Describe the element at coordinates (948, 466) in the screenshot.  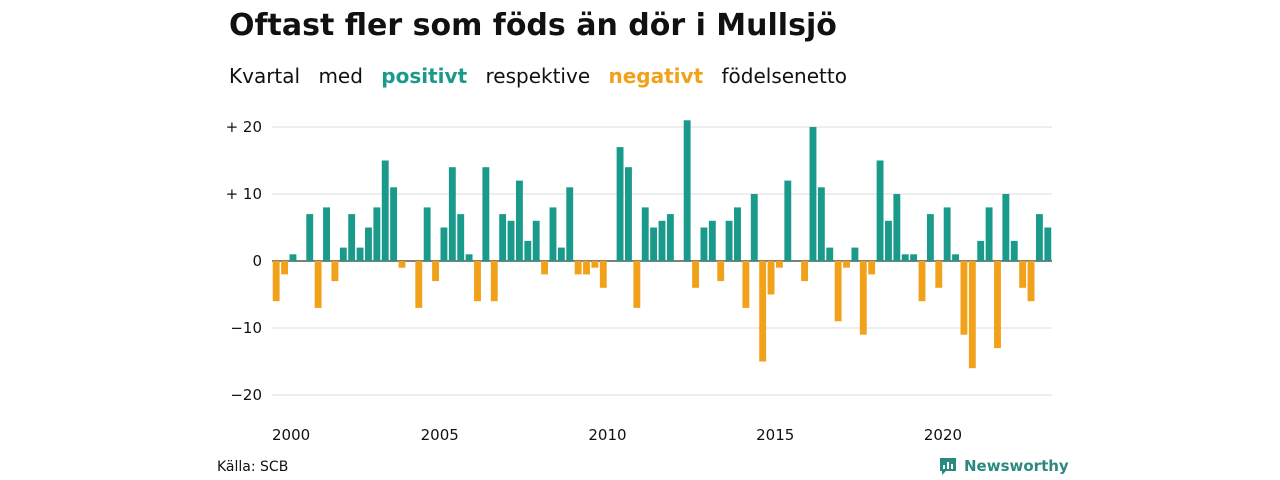
I see `newsworthy-logo-icon` at that location.